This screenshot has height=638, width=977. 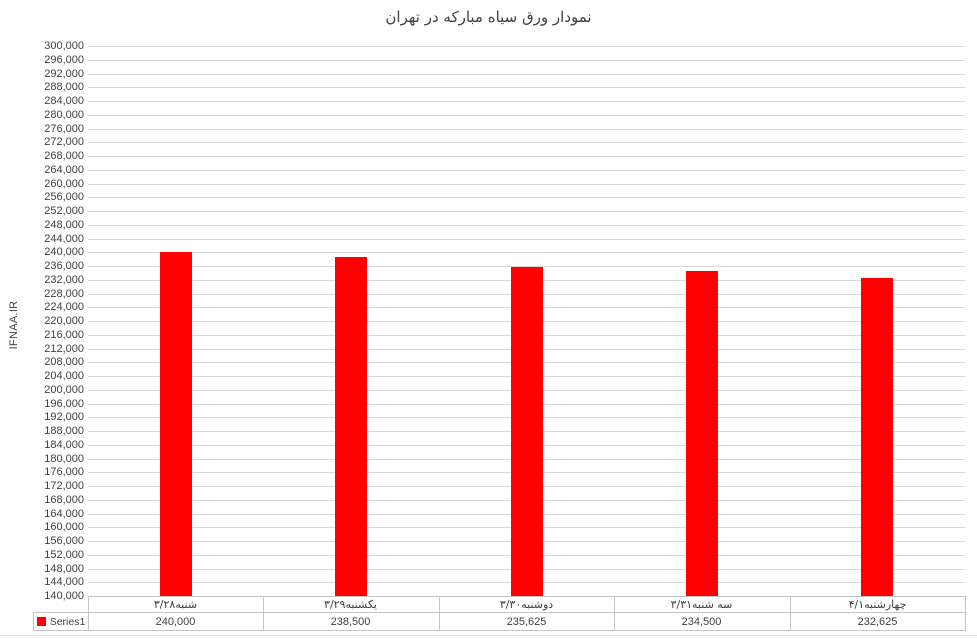 I want to click on y-tick-label: 152,000, so click(x=64, y=555).